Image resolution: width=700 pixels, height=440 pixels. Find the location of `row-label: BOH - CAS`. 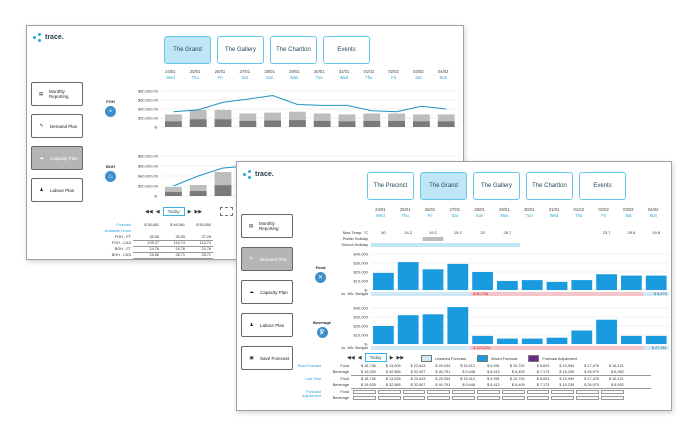

row-label: BOH - CAS is located at coordinates (121, 255).